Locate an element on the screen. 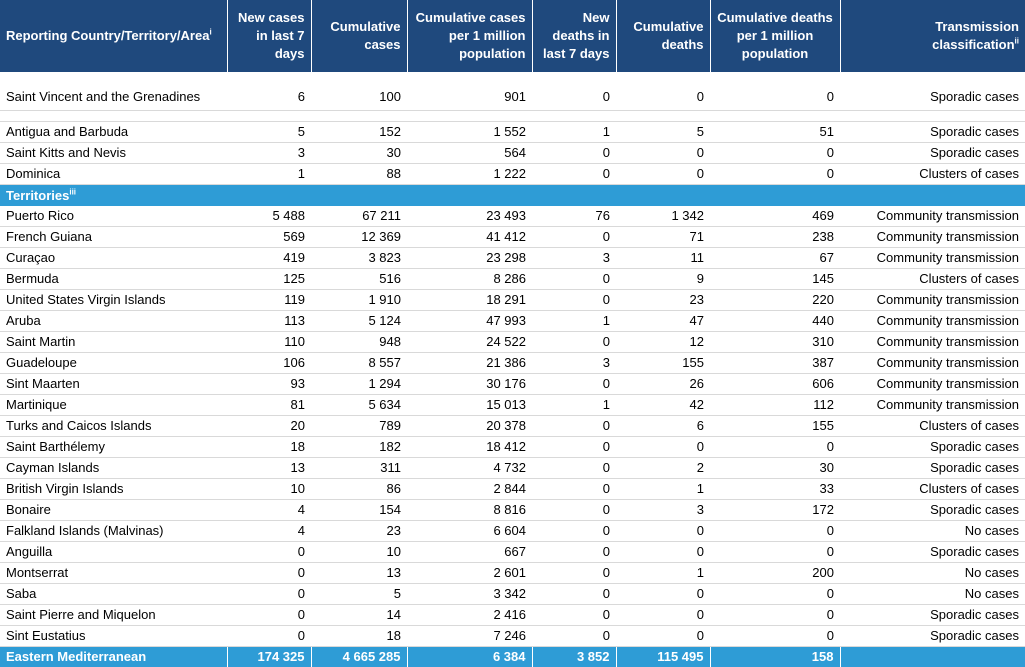 This screenshot has width=1025, height=667. new-deaths: 1 is located at coordinates (574, 132).